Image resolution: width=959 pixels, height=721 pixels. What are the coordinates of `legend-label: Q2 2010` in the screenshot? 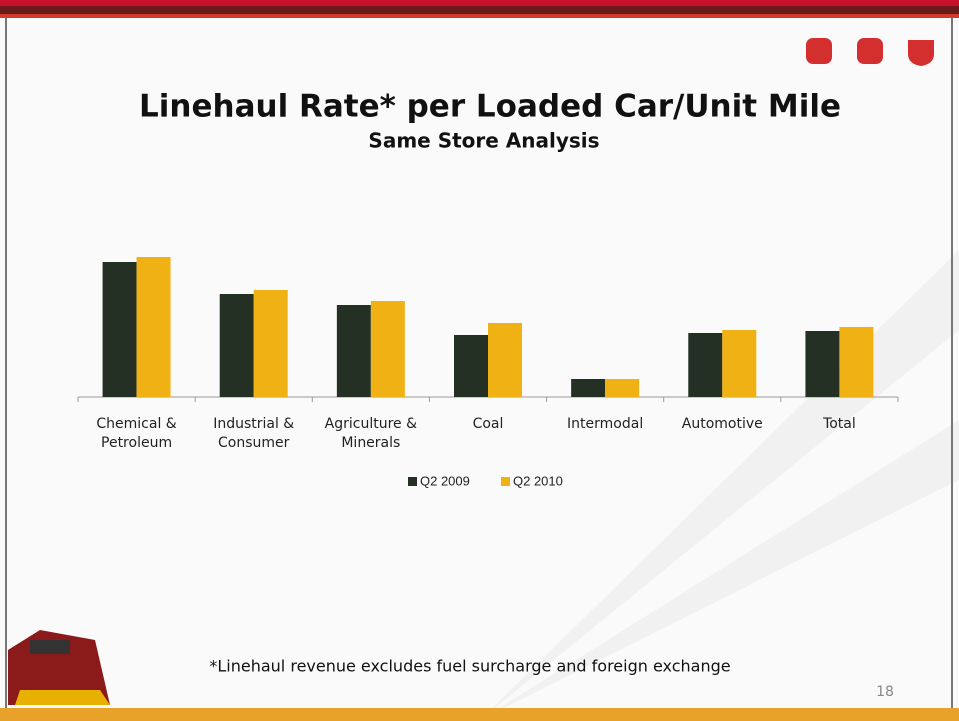 It's located at (538, 480).